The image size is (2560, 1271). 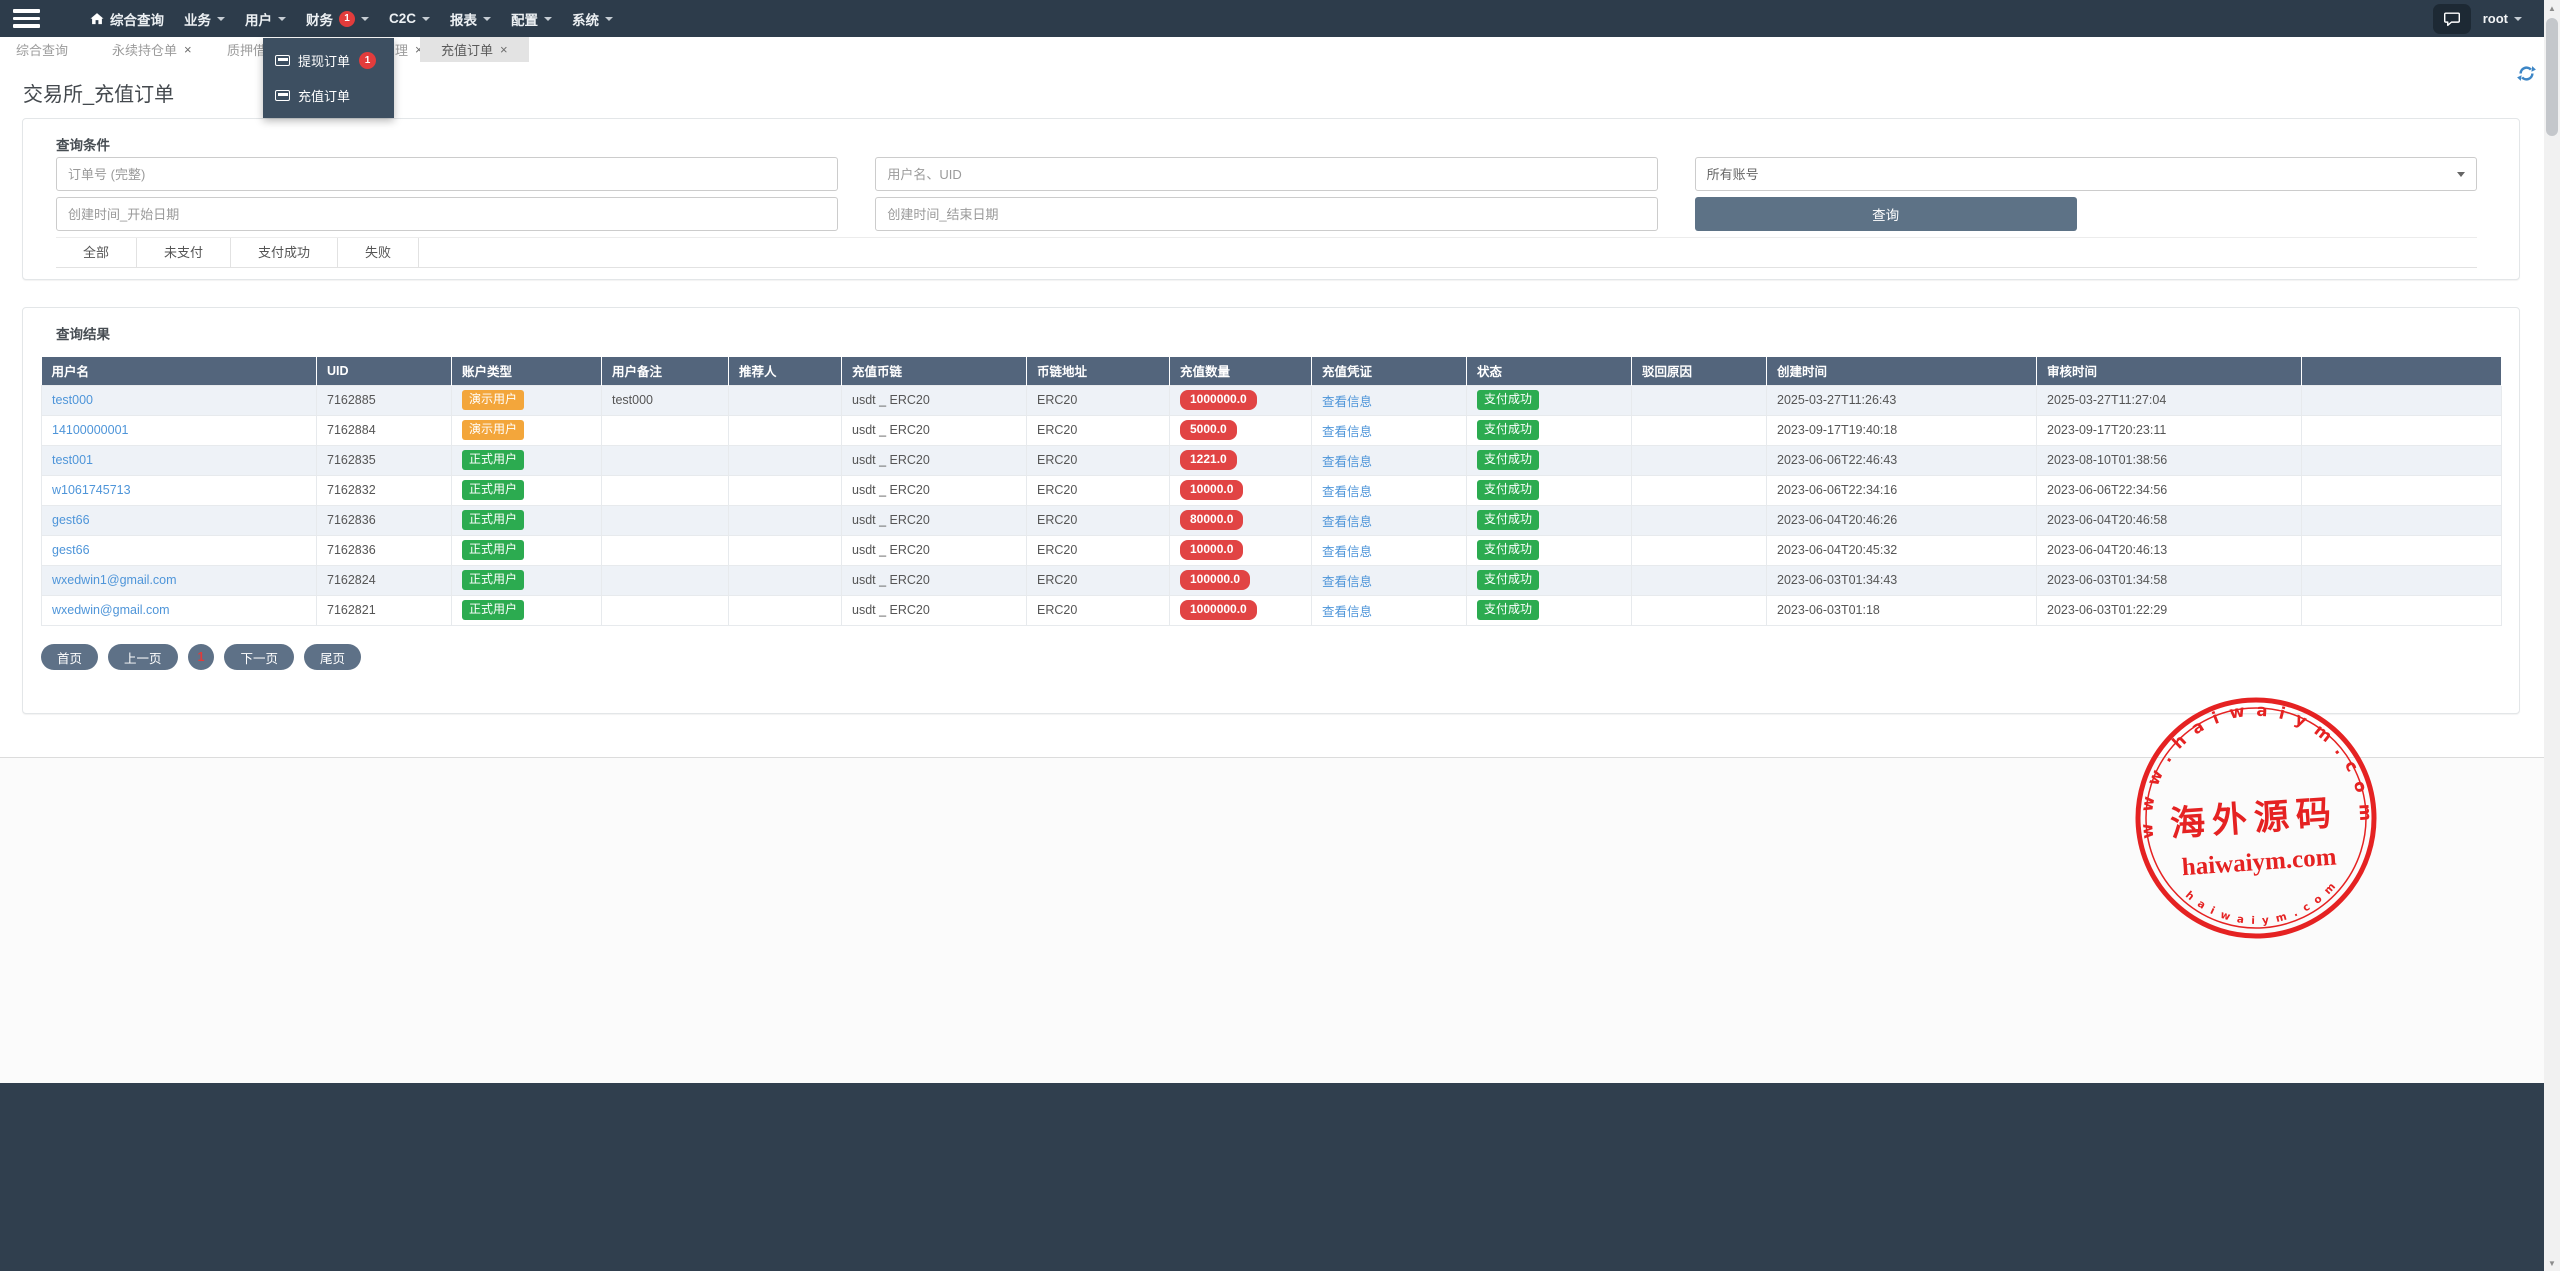 I want to click on username-link: wxedwin1@gmail.com, so click(x=114, y=580).